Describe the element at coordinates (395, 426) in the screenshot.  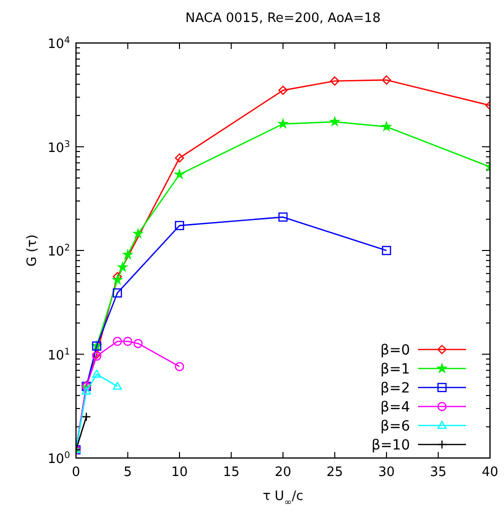
I see `legend-label: β=6` at that location.